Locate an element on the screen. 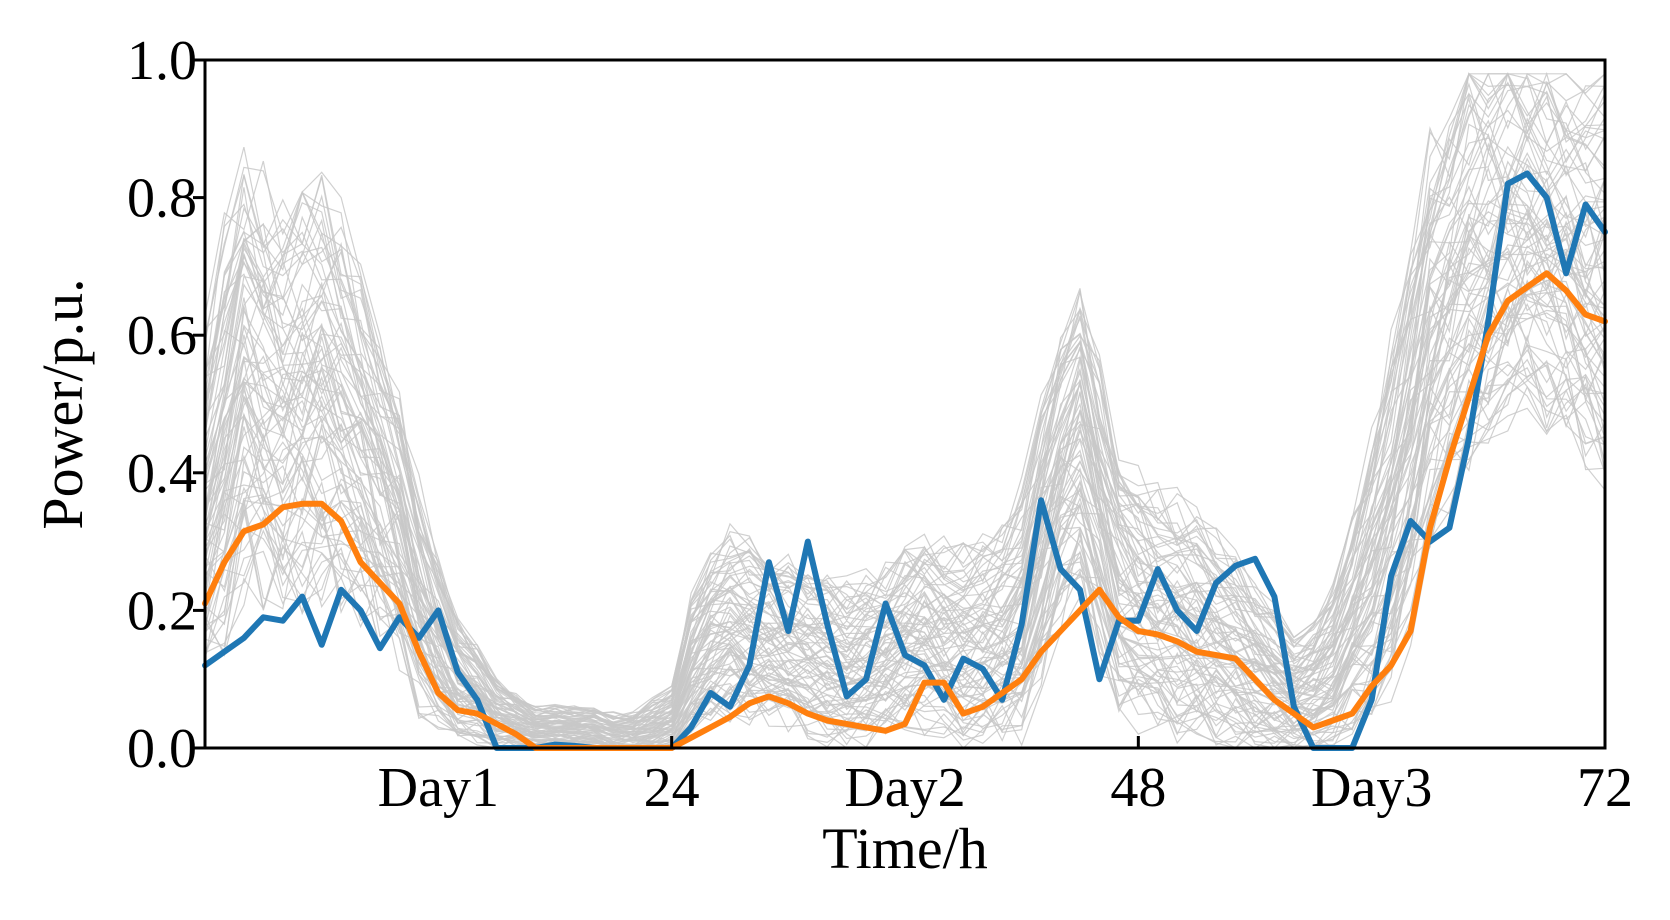 The image size is (1670, 920). y-tick-label: 0.4 is located at coordinates (162, 474).